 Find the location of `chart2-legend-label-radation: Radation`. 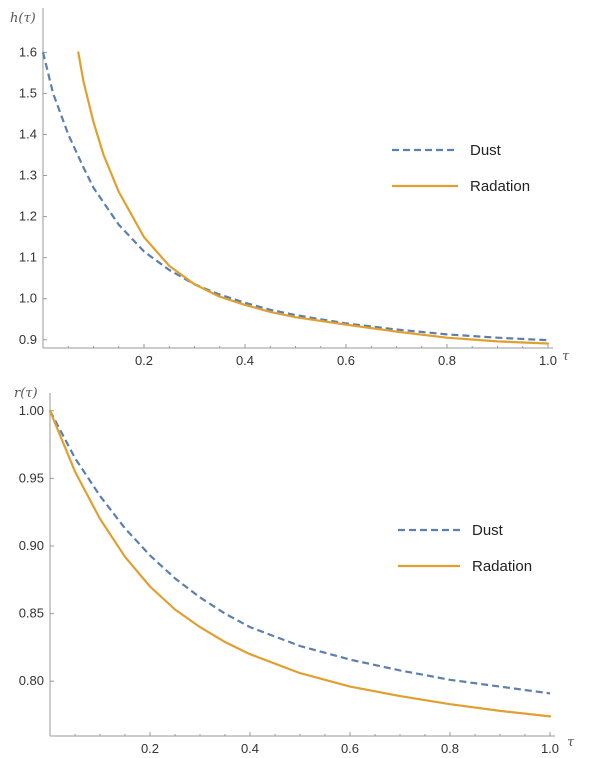

chart2-legend-label-radation: Radation is located at coordinates (502, 566).